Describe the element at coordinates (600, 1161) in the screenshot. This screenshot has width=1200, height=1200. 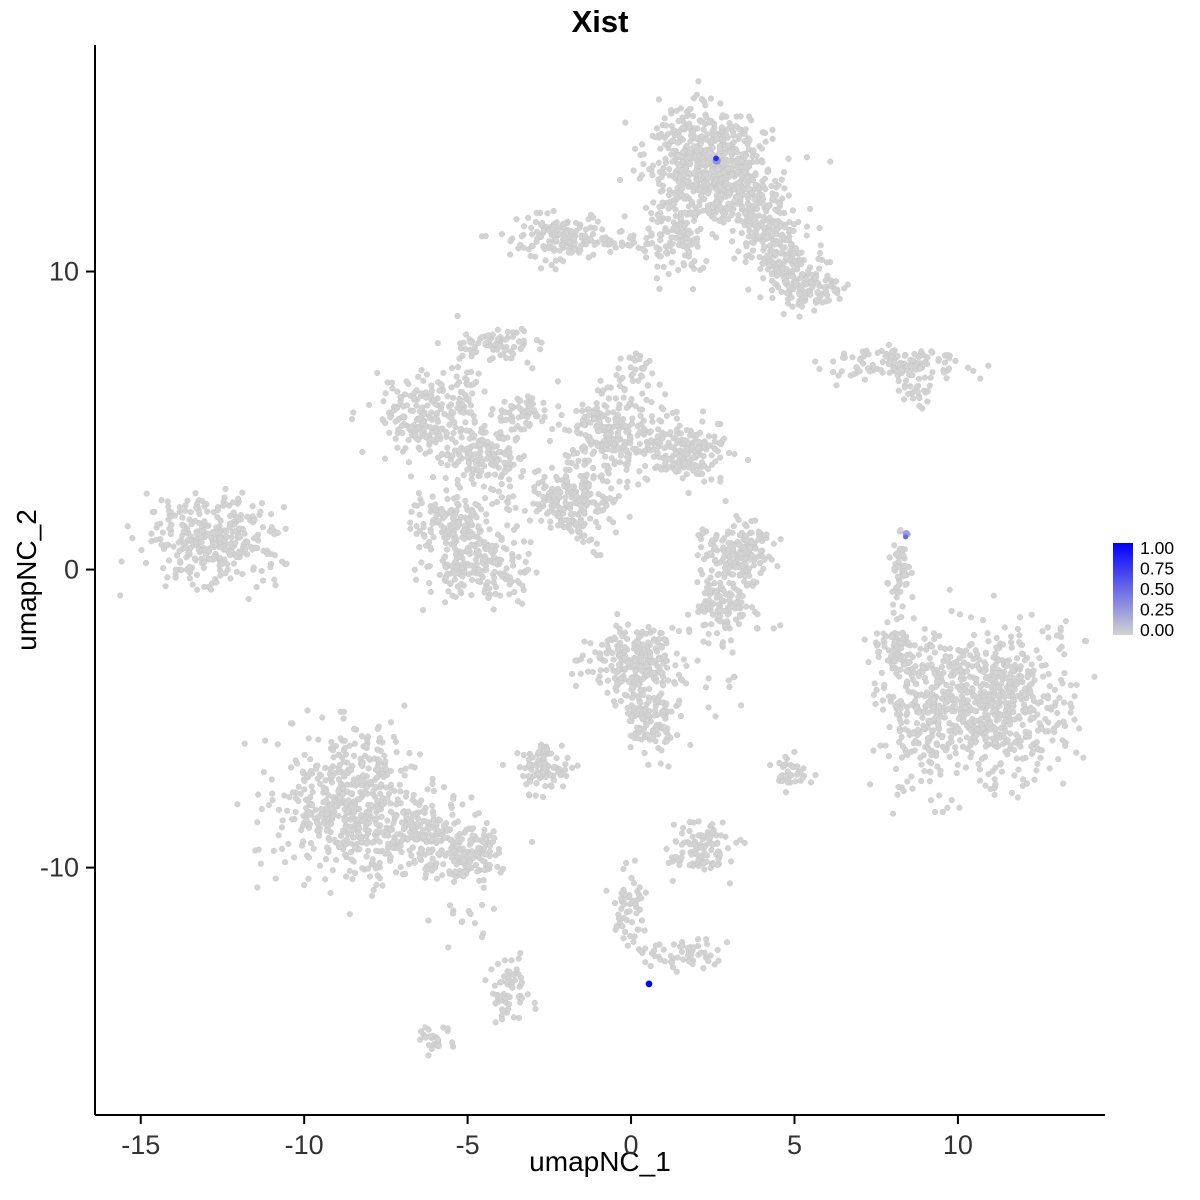
I see `x-axis-title: umapNC_1` at that location.